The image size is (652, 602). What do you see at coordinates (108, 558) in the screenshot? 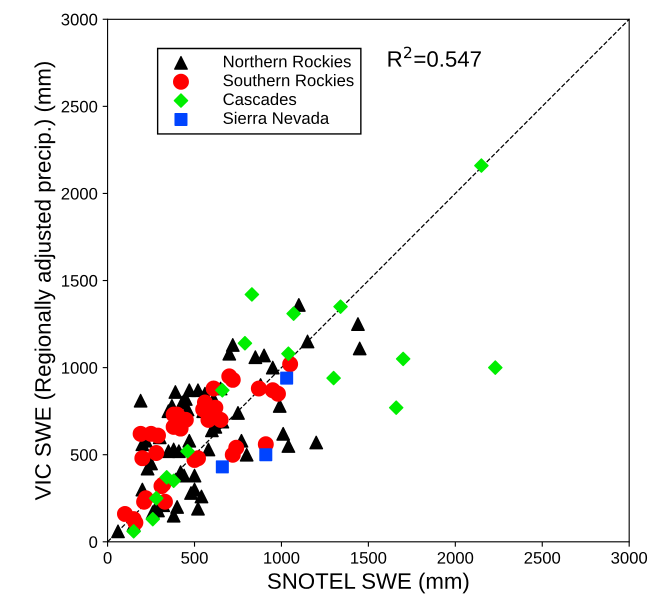
I see `x-tick-label: 0` at bounding box center [108, 558].